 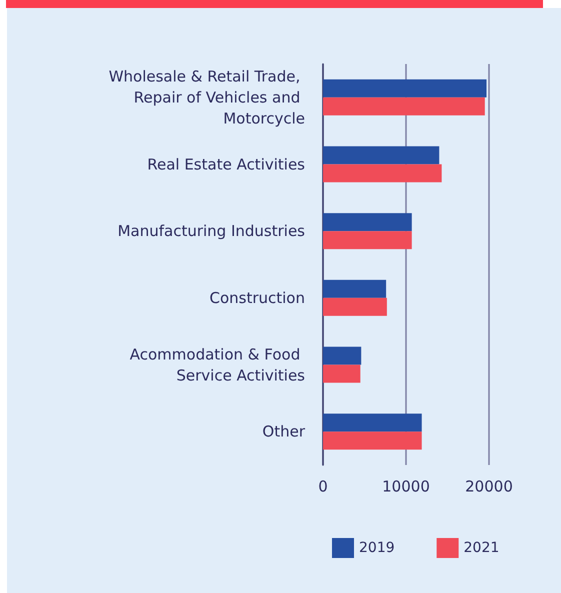 I want to click on x-tick-label: 20000, so click(x=489, y=487).